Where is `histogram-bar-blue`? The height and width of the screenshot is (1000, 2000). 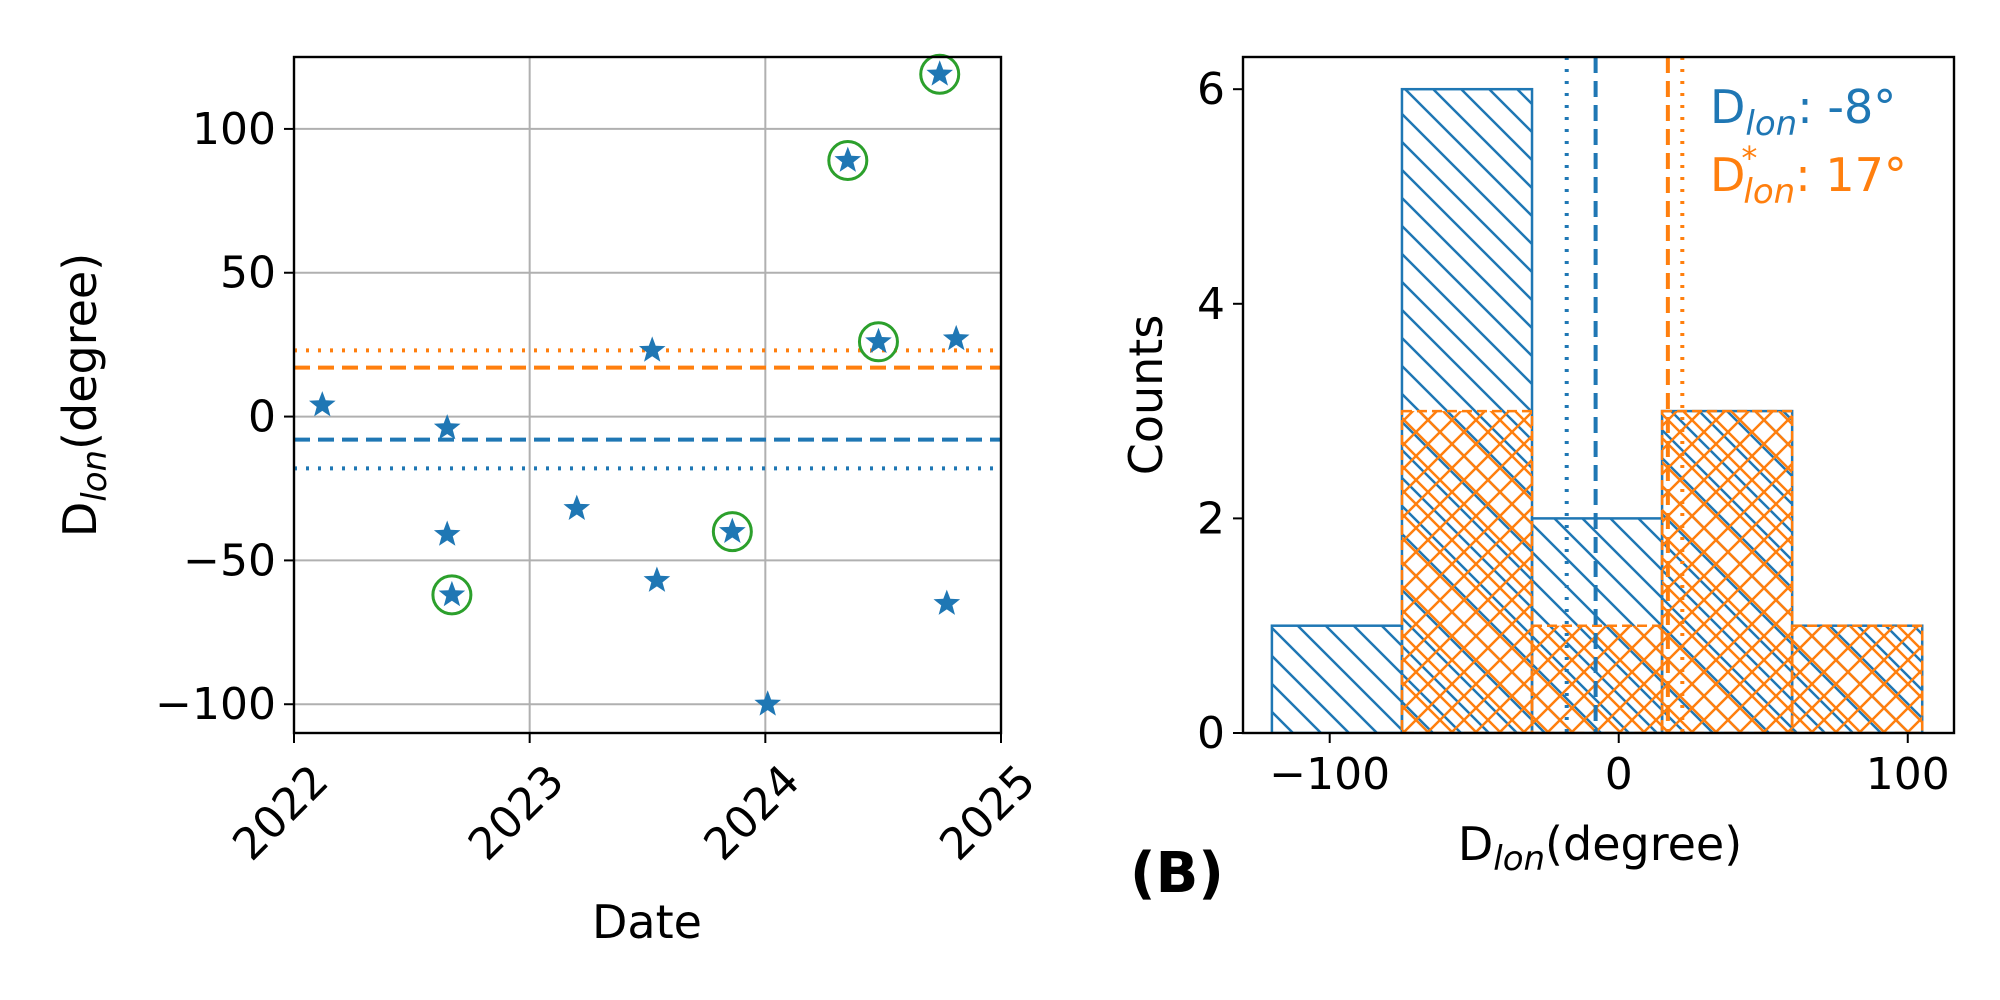 histogram-bar-blue is located at coordinates (1337, 678).